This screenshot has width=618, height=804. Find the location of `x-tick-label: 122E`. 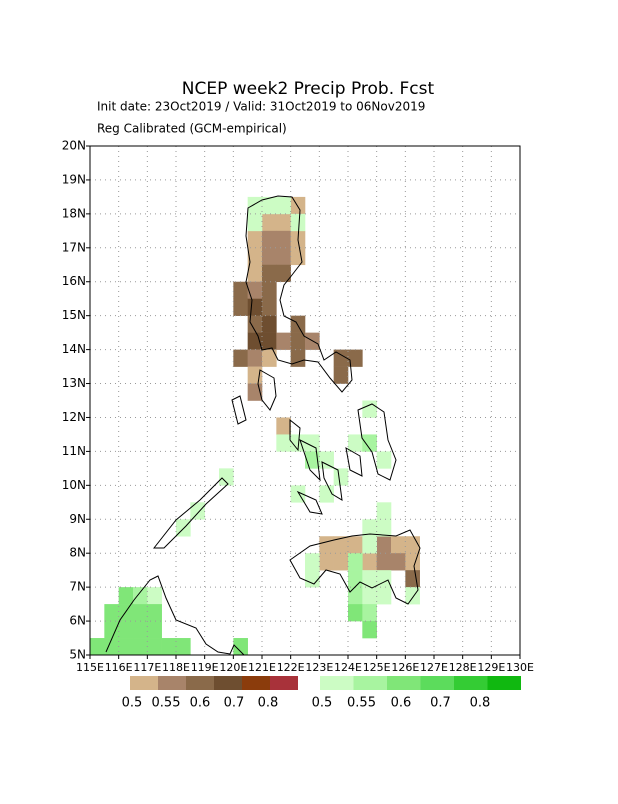

x-tick-label: 122E is located at coordinates (291, 667).